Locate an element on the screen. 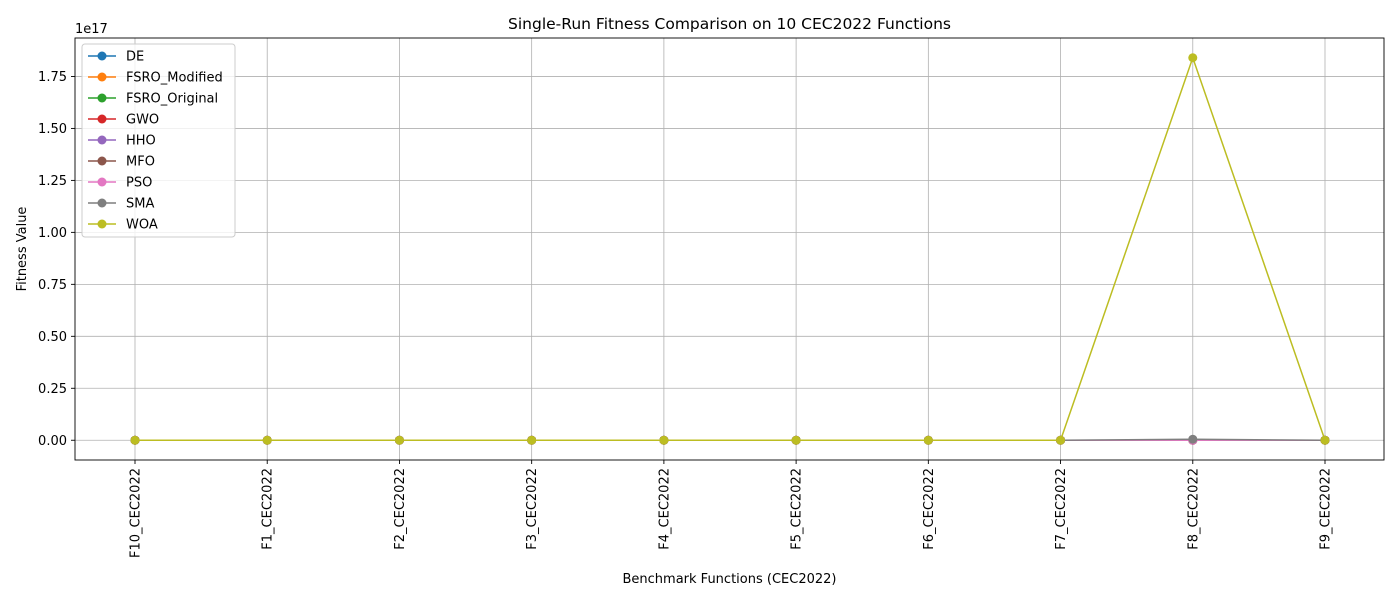 This screenshot has height=600, width=1400. legend-item: WOA is located at coordinates (123, 225).